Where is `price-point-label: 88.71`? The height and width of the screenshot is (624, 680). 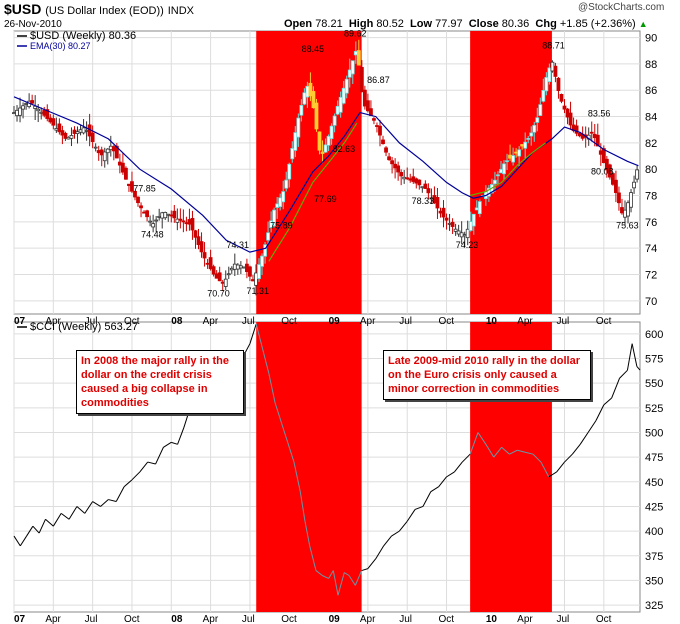
price-point-label: 88.71 is located at coordinates (553, 46).